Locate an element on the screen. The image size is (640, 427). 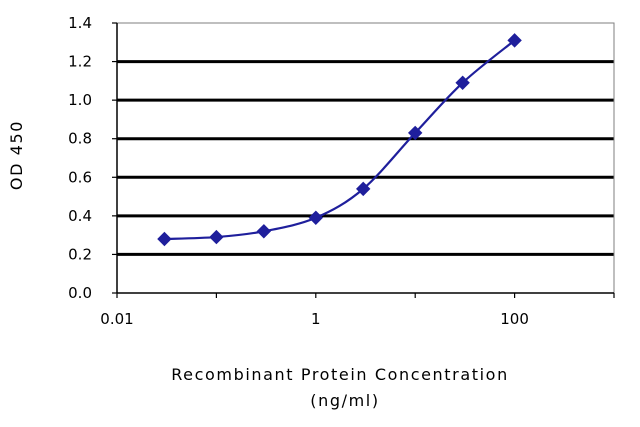
x-tick-label: 100 is located at coordinates (514, 319).